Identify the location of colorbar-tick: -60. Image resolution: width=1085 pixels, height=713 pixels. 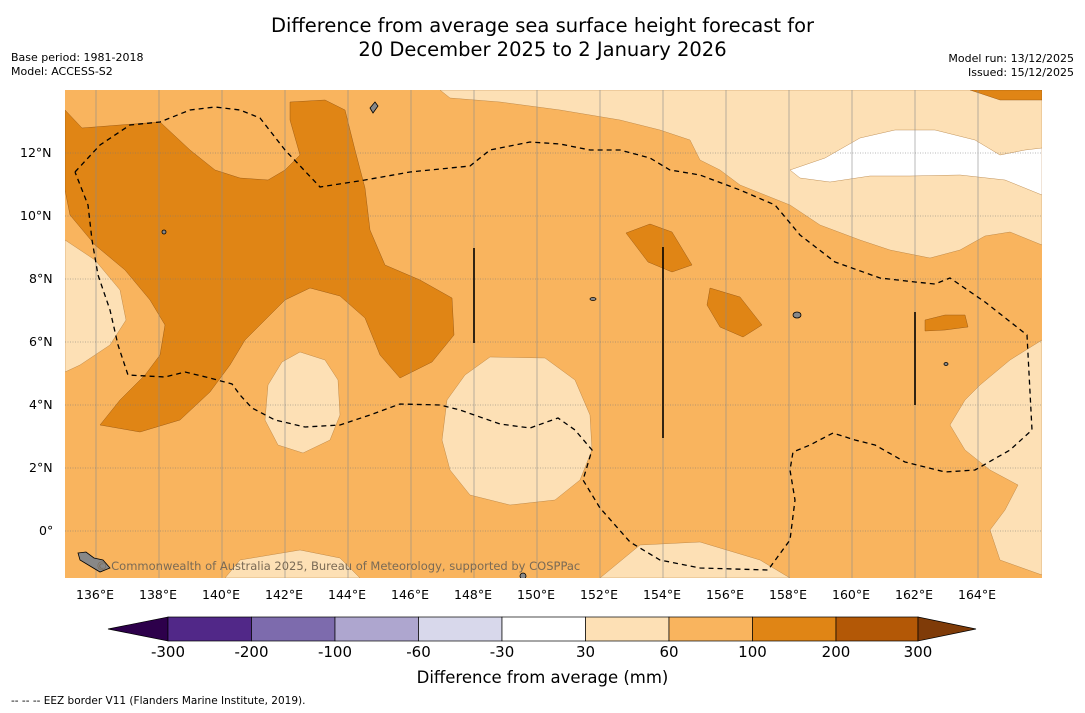
(418, 652).